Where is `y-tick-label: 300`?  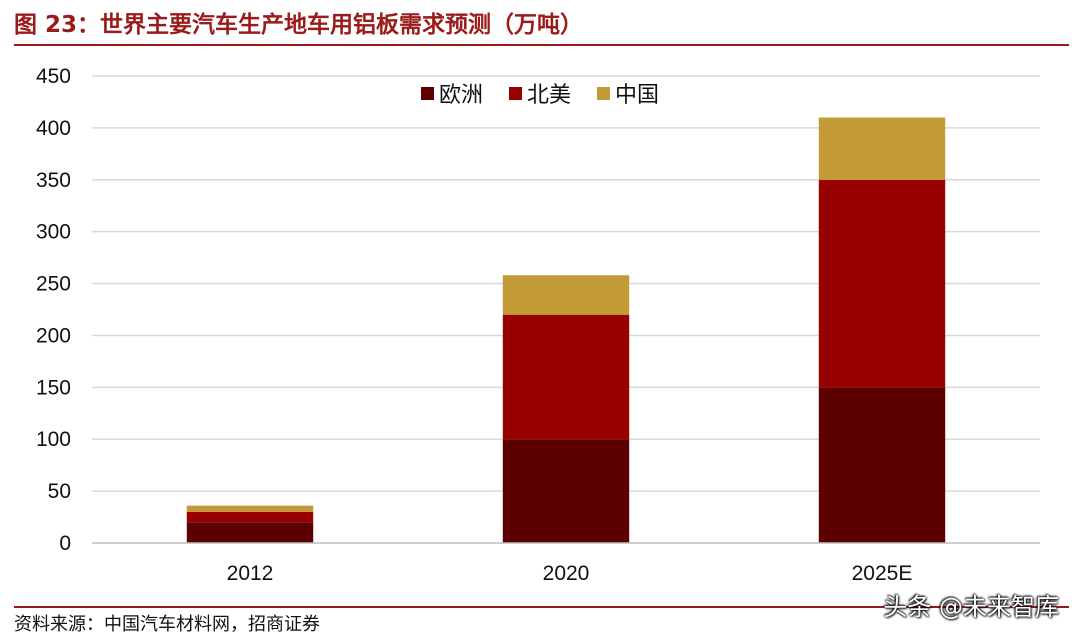 y-tick-label: 300 is located at coordinates (53, 232).